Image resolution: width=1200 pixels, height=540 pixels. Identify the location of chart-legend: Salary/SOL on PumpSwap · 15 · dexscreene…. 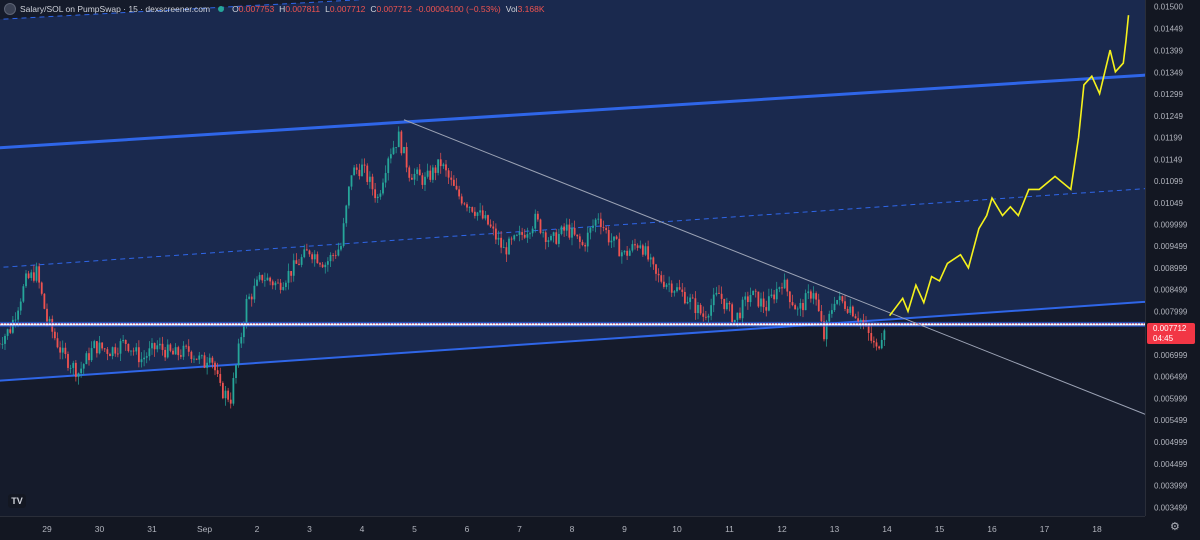
(274, 9).